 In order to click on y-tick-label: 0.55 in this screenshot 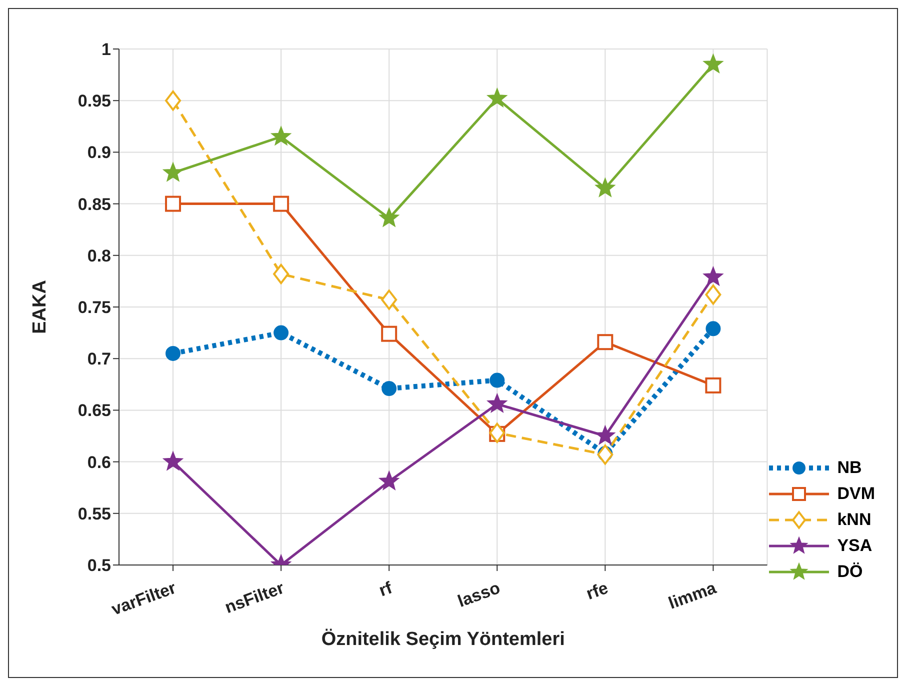, I will do `click(94, 514)`.